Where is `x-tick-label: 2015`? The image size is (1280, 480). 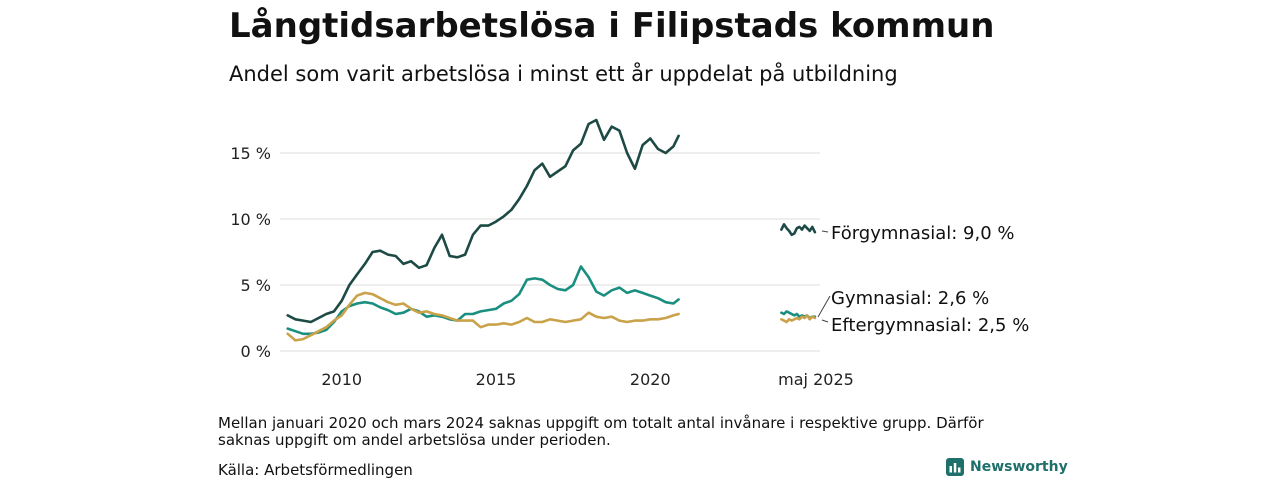 x-tick-label: 2015 is located at coordinates (496, 379).